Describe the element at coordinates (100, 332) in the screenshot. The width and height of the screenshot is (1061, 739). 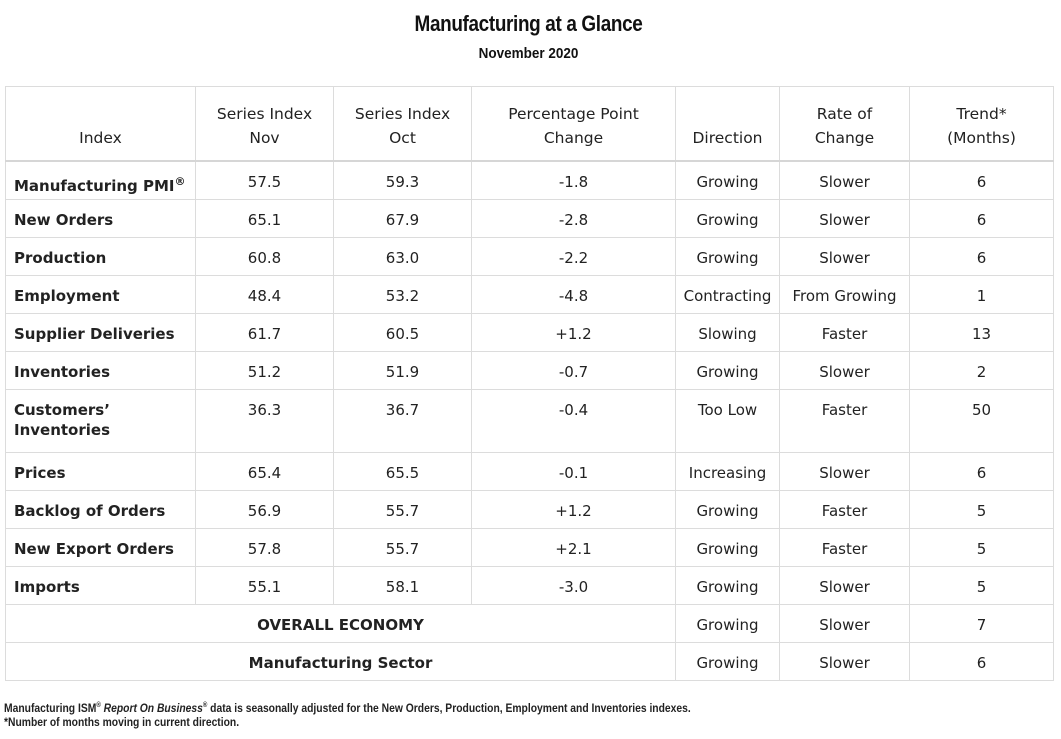
I see `row-index: Supplier Deliveries` at that location.